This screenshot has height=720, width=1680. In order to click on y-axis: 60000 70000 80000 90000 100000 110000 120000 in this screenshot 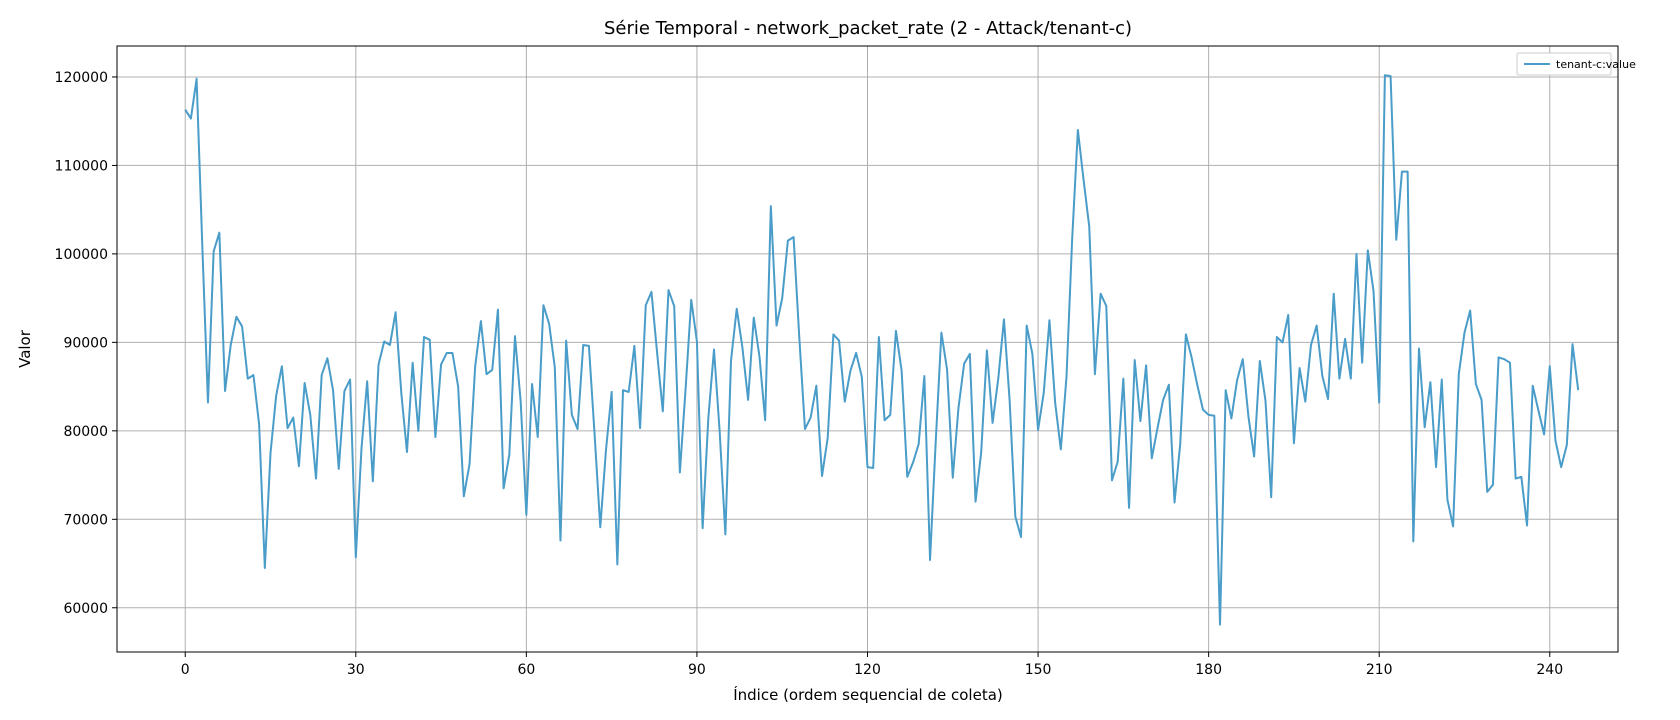, I will do `click(86, 343)`.